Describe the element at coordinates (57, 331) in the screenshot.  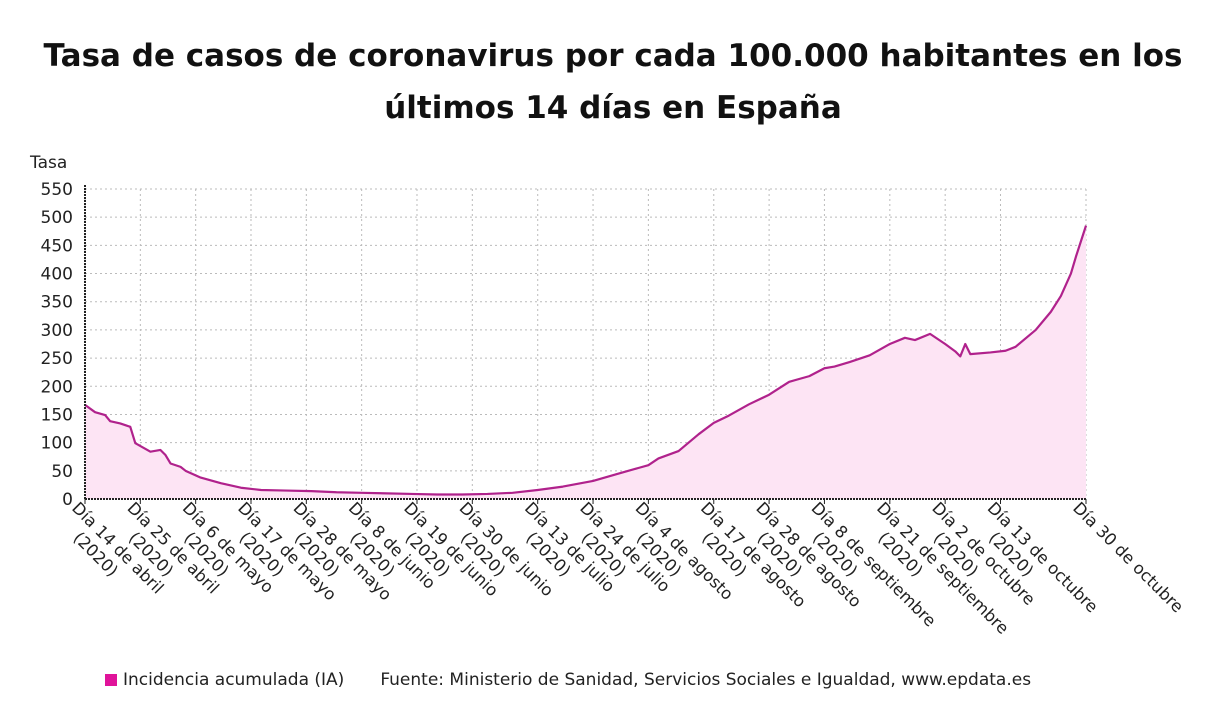
I see `y-tick-label: 300` at that location.